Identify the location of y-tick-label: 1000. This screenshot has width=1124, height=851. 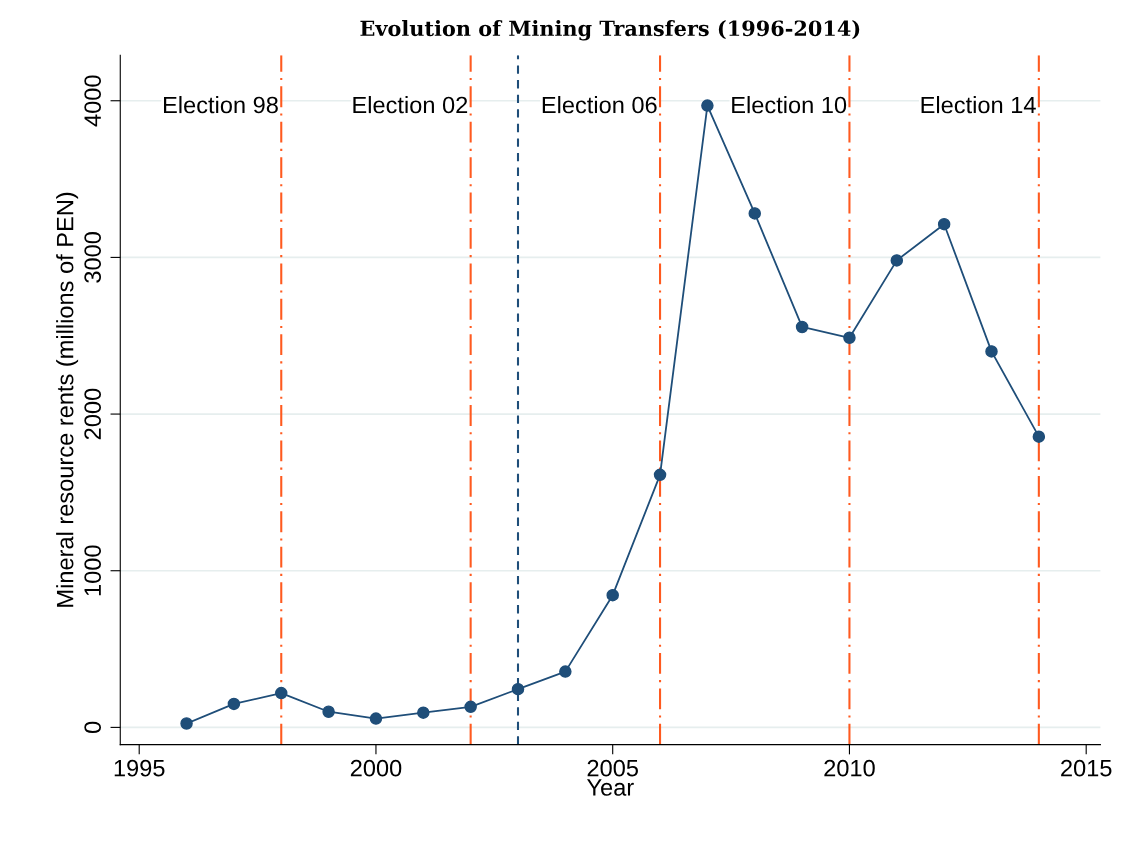
(93, 570).